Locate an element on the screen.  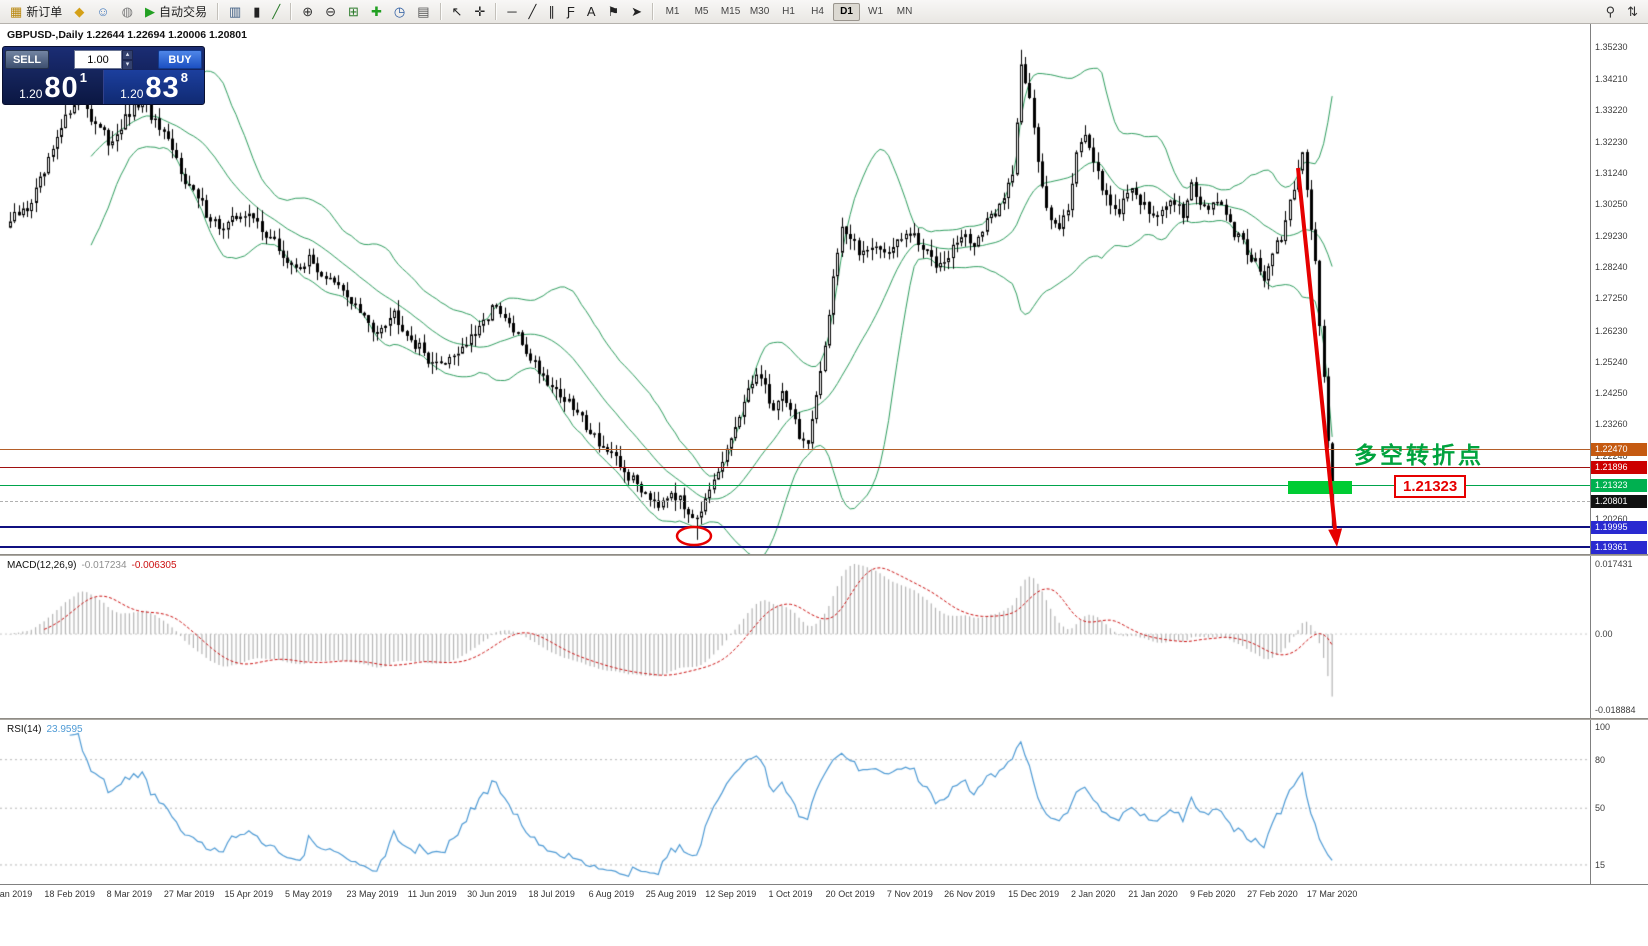
buy-price-int: 1.20 is located at coordinates (132, 94).